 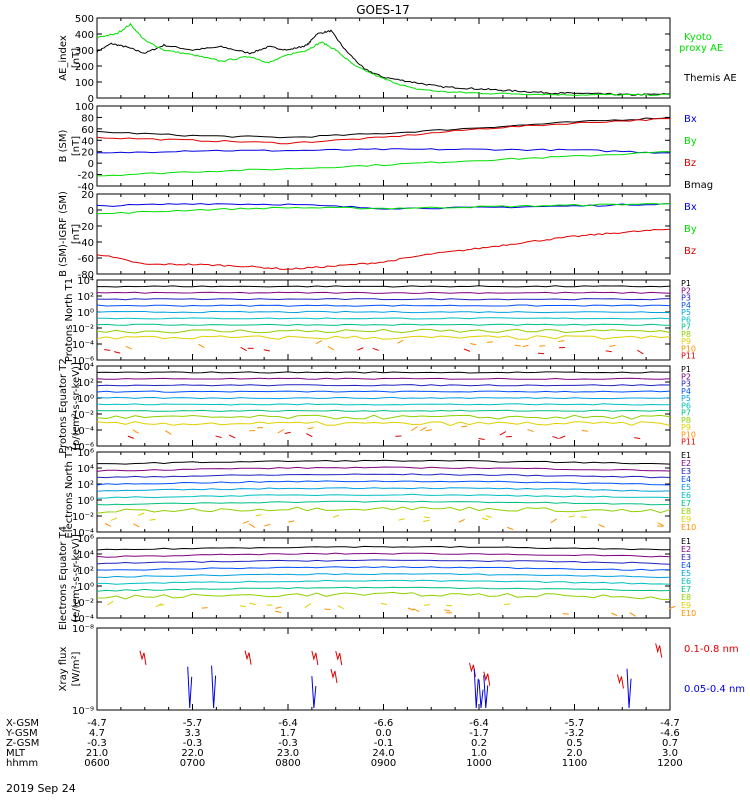 I want to click on legend-label: P11, so click(x=688, y=356).